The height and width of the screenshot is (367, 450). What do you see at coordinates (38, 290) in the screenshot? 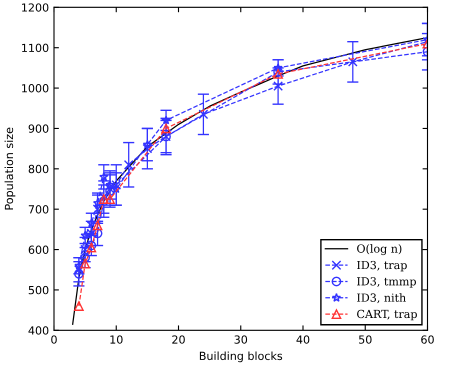
I see `y-tick-label: 500` at bounding box center [38, 290].